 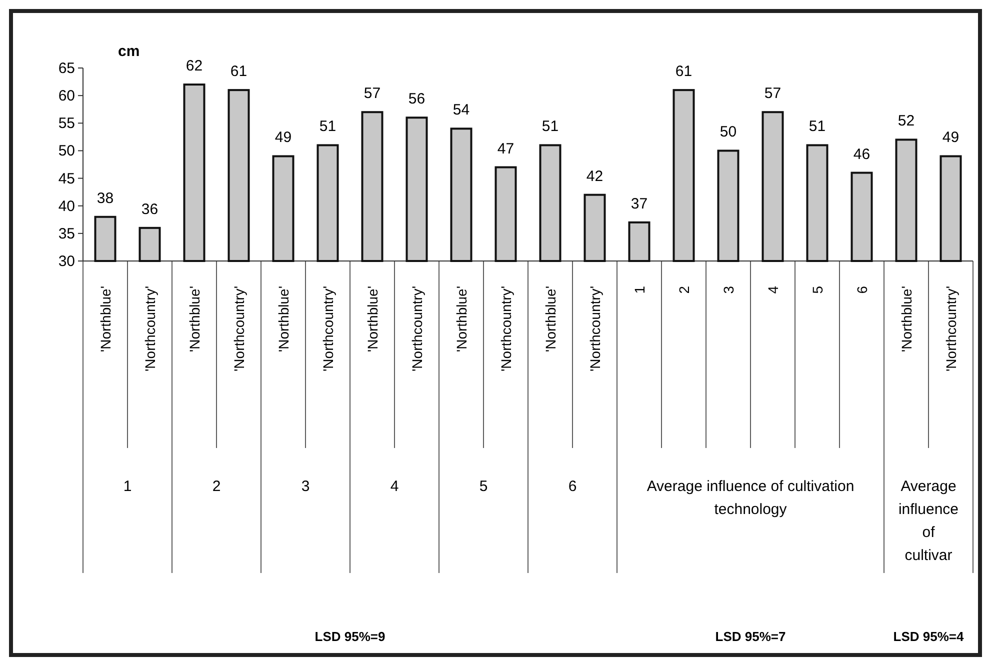 What do you see at coordinates (66, 261) in the screenshot?
I see `y-tick-label: 30` at bounding box center [66, 261].